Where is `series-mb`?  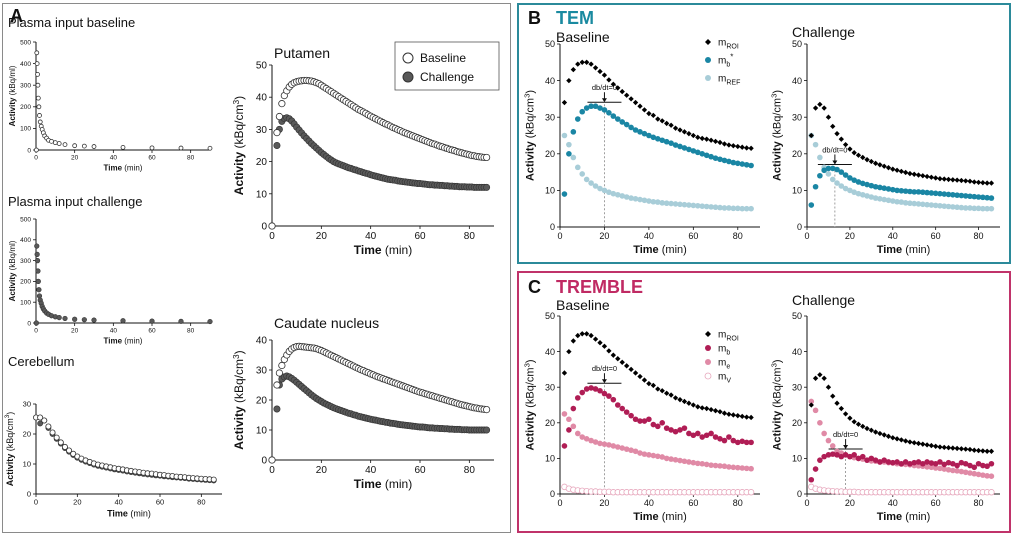 series-mb is located at coordinates (901, 467).